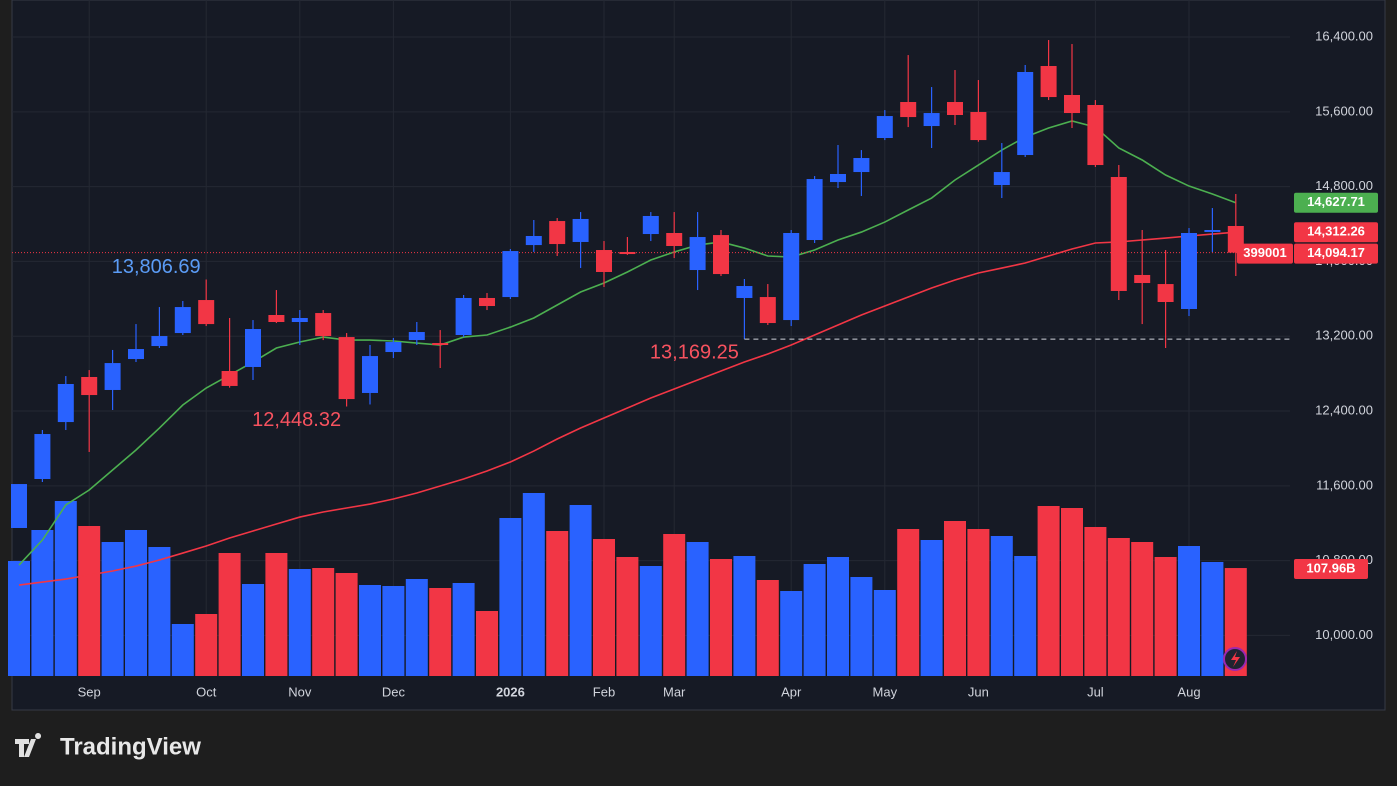 Image resolution: width=1397 pixels, height=786 pixels. I want to click on x-tick-label: Feb, so click(604, 691).